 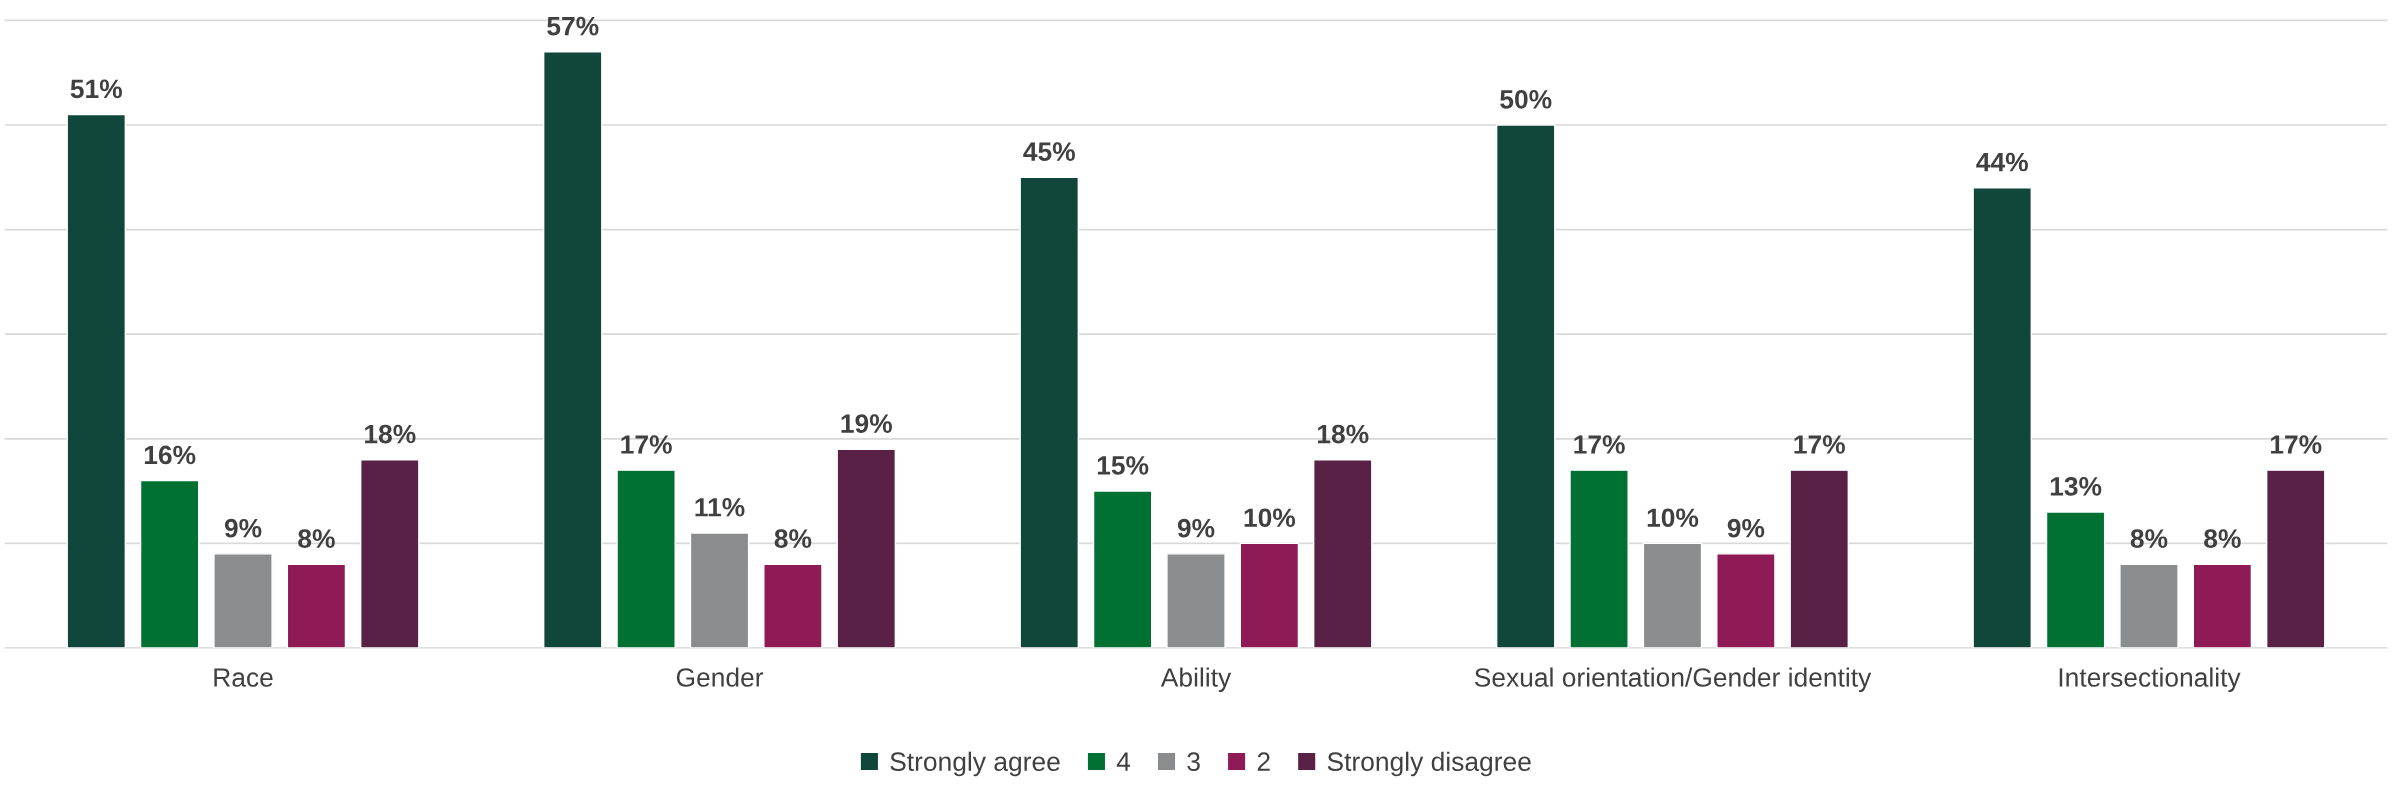 What do you see at coordinates (975, 764) in the screenshot?
I see `legend-label: Strongly agree` at bounding box center [975, 764].